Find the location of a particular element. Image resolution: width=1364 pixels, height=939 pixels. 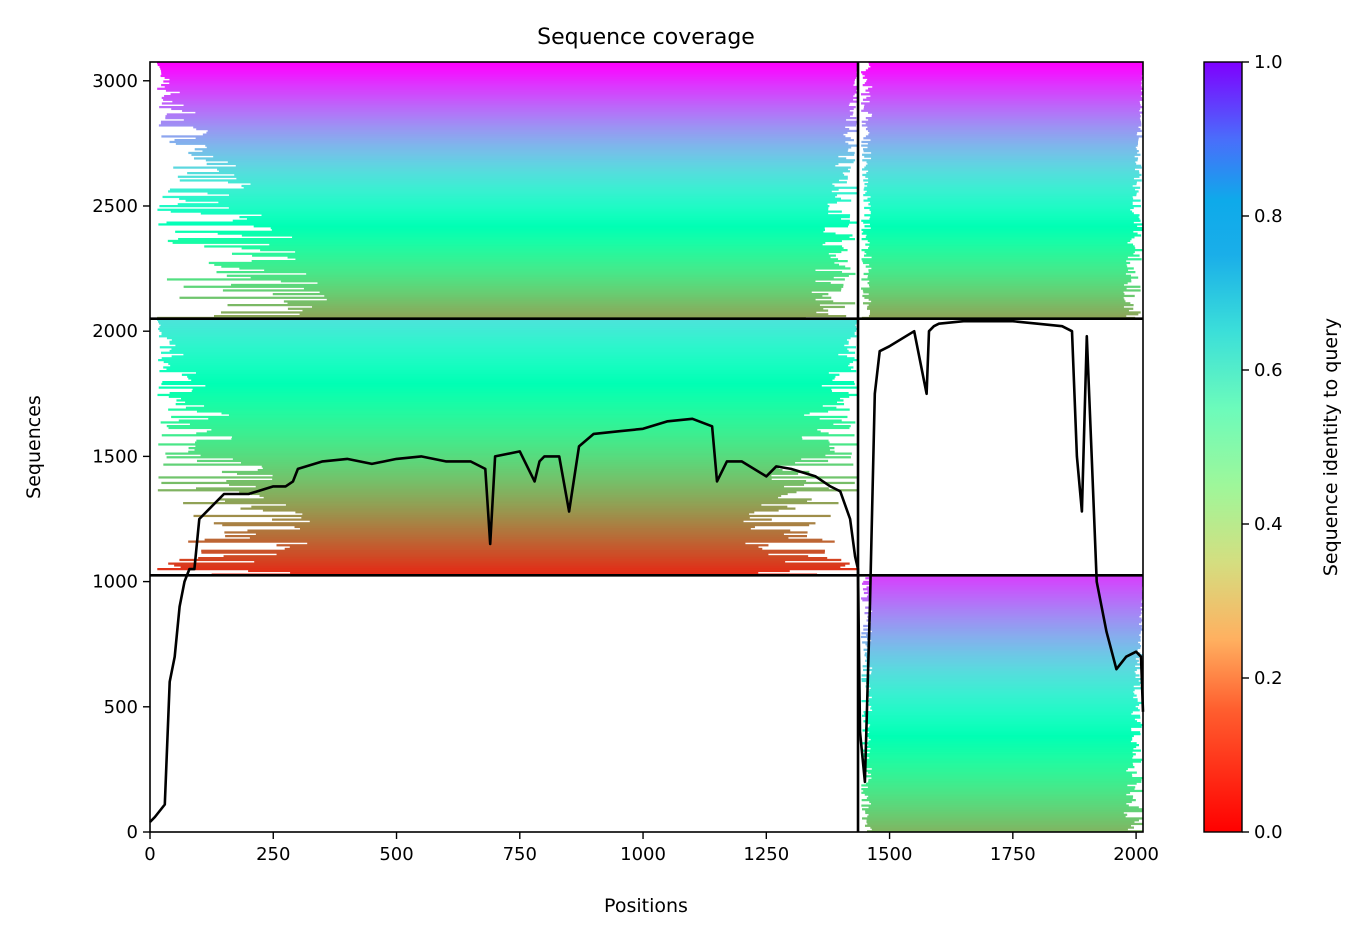

x-tick-label: 2000 is located at coordinates (1136, 854).